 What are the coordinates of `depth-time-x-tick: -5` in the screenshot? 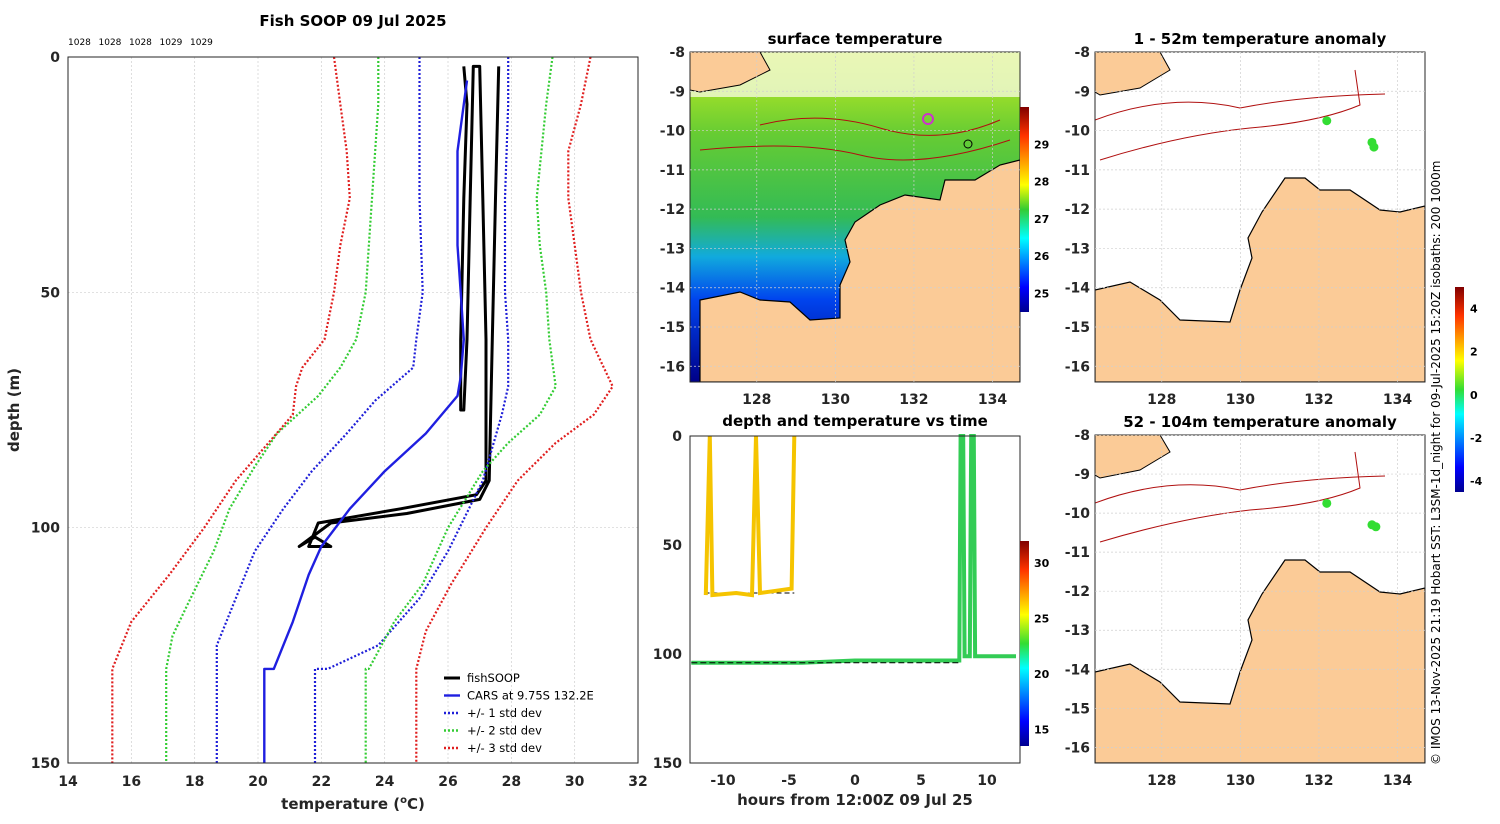 It's located at (789, 781).